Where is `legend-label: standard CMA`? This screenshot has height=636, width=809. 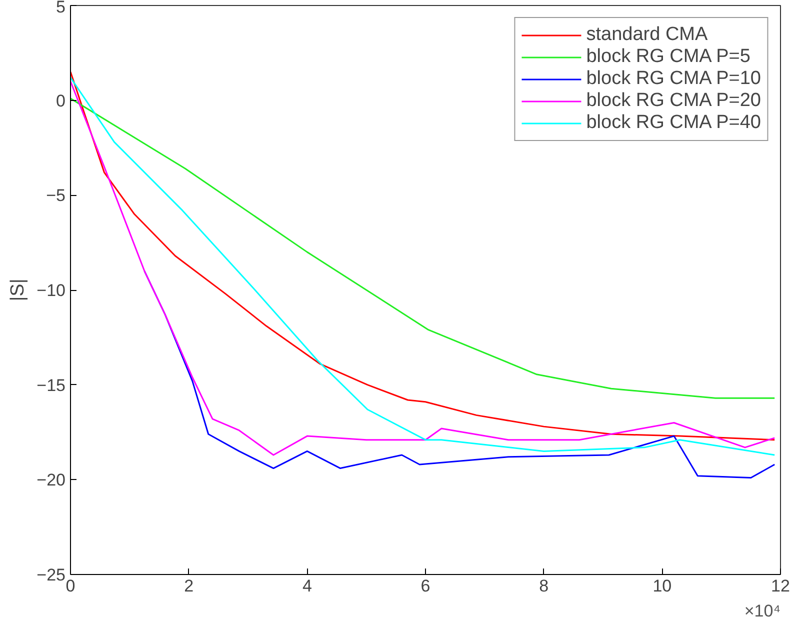 legend-label: standard CMA is located at coordinates (647, 35).